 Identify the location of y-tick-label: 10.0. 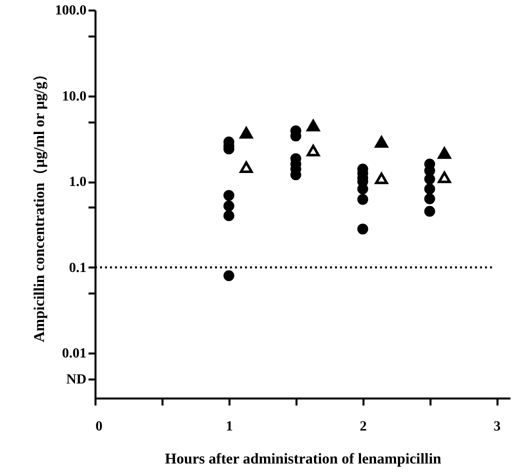
(74, 96).